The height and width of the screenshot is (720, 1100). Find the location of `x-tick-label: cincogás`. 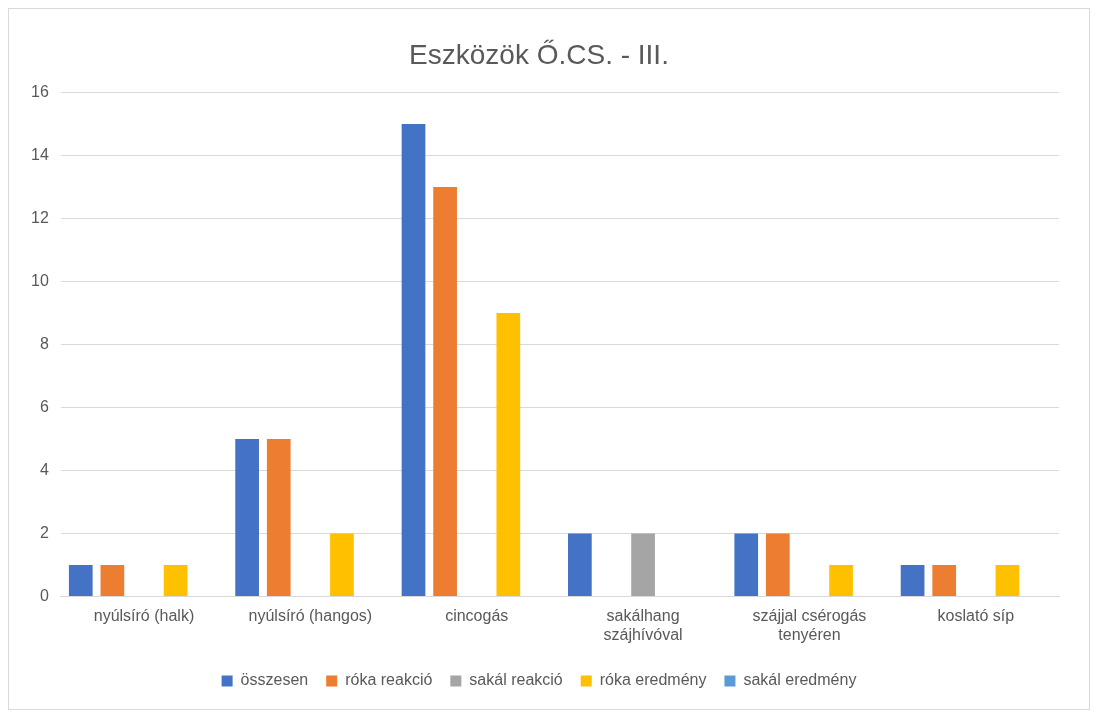

x-tick-label: cincogás is located at coordinates (477, 615).